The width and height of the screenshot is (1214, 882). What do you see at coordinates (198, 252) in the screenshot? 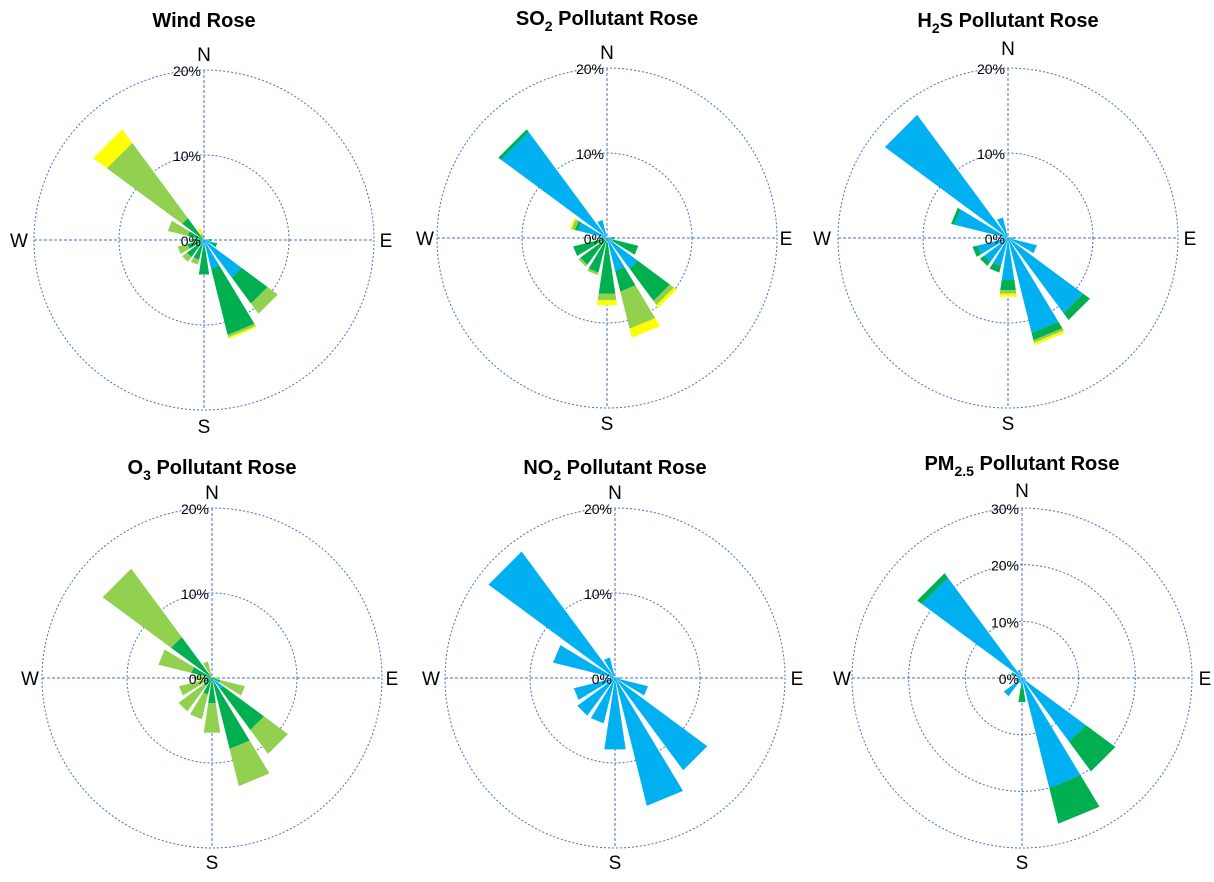
I see `petal-ssw-dark-green` at bounding box center [198, 252].